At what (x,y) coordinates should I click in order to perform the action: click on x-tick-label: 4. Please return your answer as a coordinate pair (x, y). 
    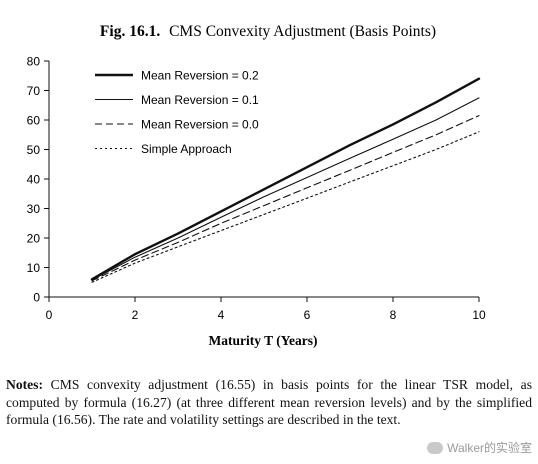
    Looking at the image, I should click on (221, 315).